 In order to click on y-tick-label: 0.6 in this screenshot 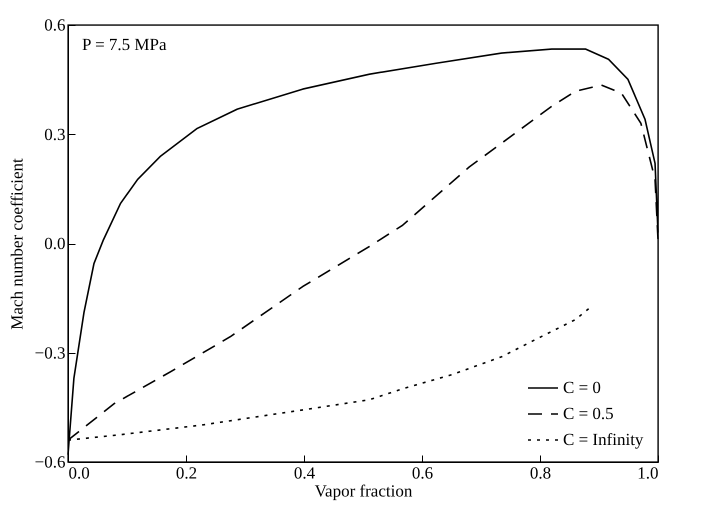, I will do `click(55, 25)`.